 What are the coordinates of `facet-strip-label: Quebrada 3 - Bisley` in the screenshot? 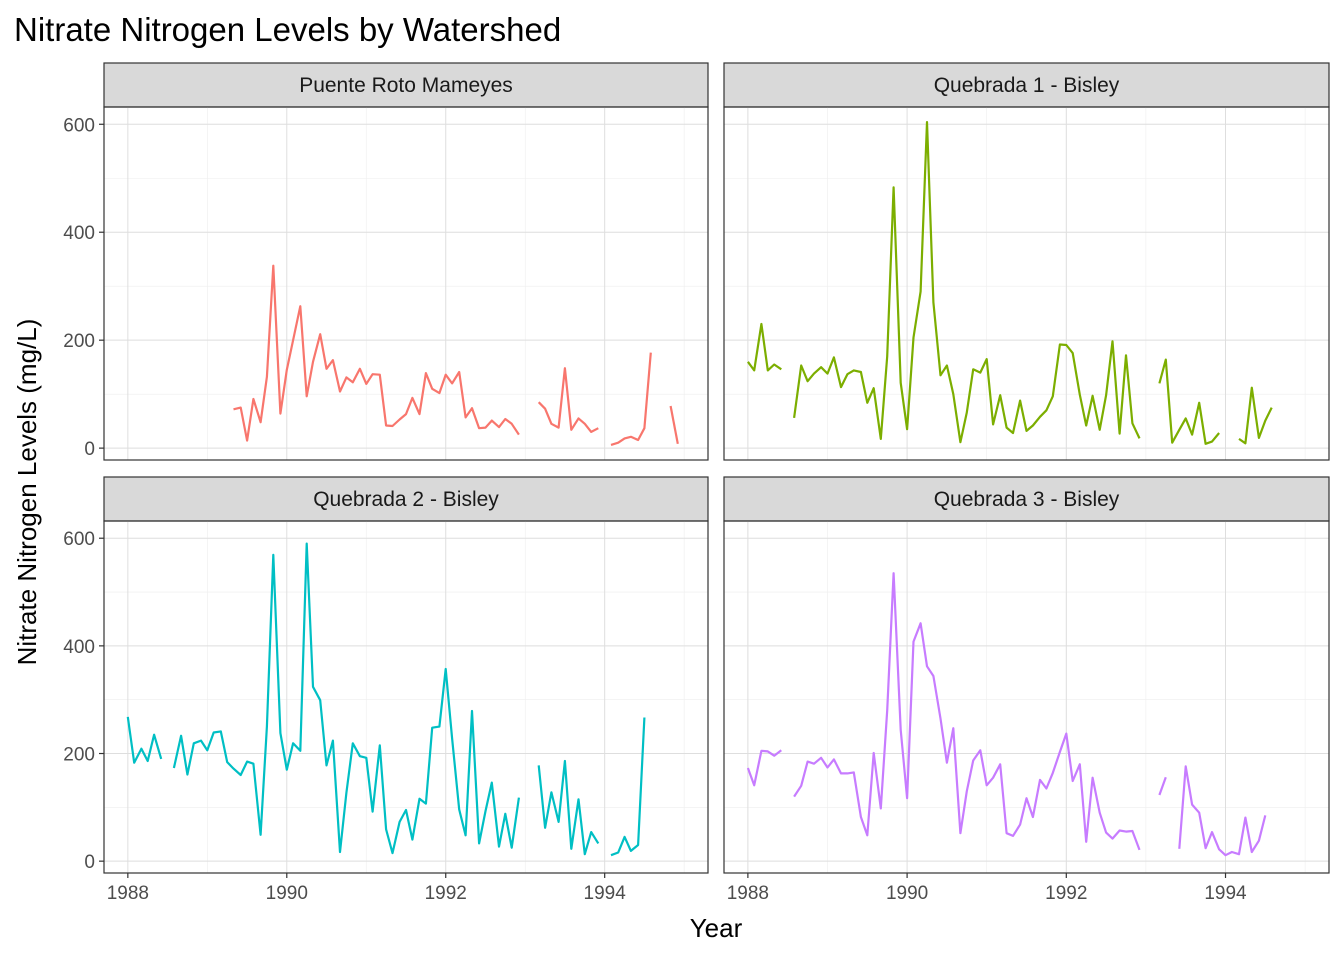 It's located at (1027, 499).